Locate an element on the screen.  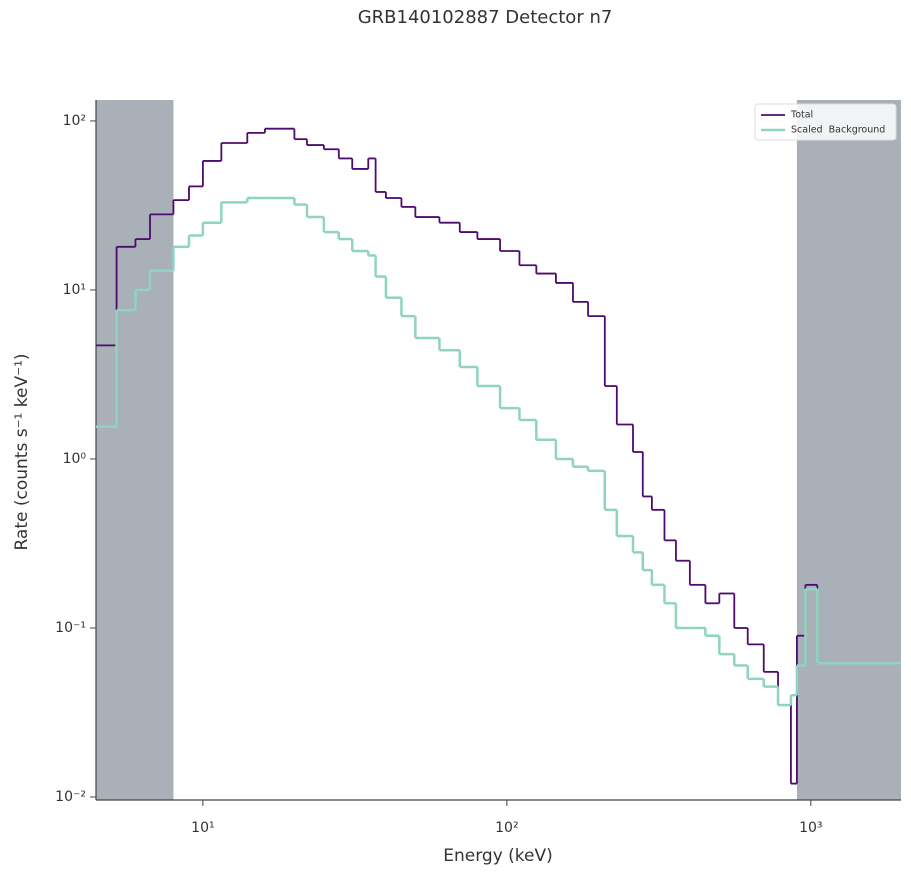
x-axis-label: Energy (keV) is located at coordinates (498, 856).